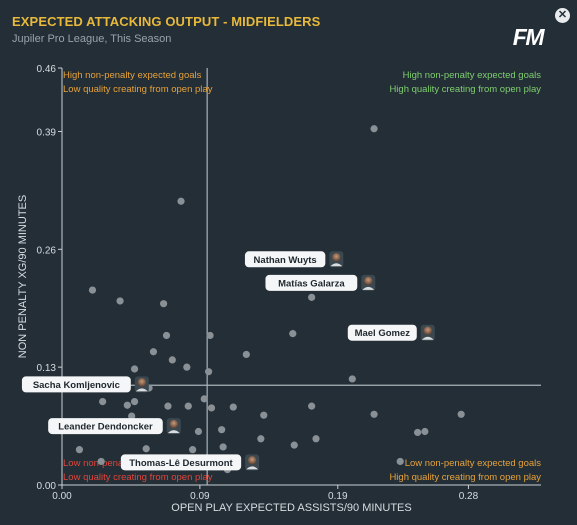 The height and width of the screenshot is (525, 577). I want to click on player-marker: Mael Gomez, so click(391, 332).